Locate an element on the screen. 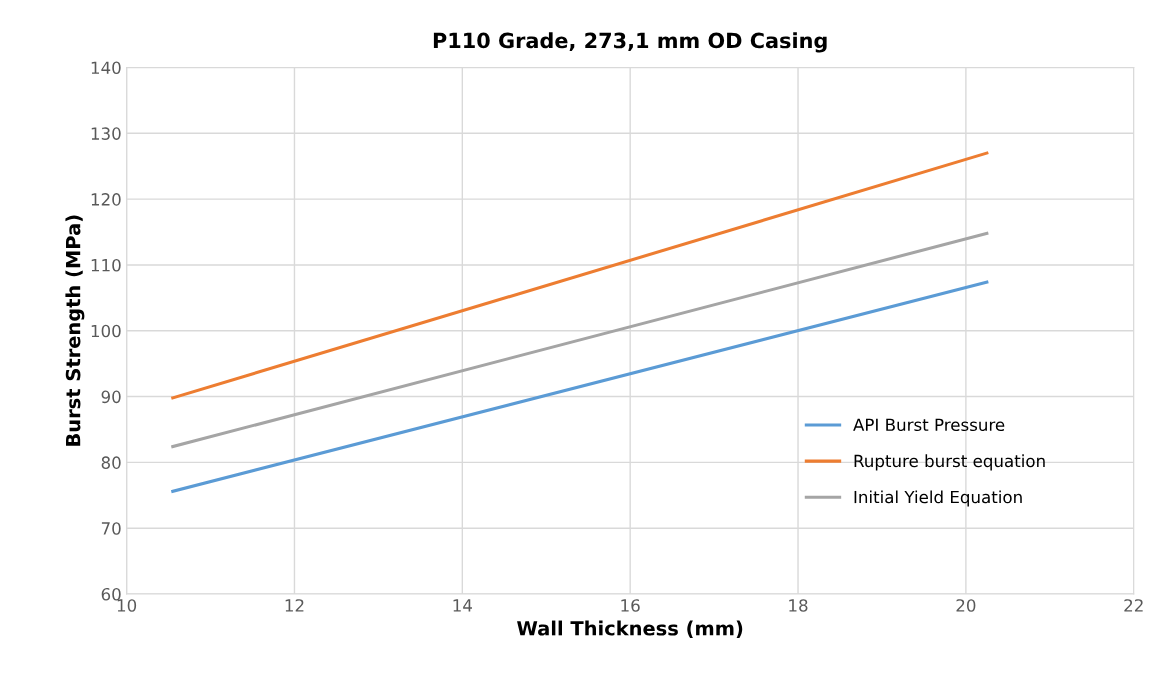 This screenshot has width=1151, height=675. legend-label: Initial Yield Equation is located at coordinates (938, 498).